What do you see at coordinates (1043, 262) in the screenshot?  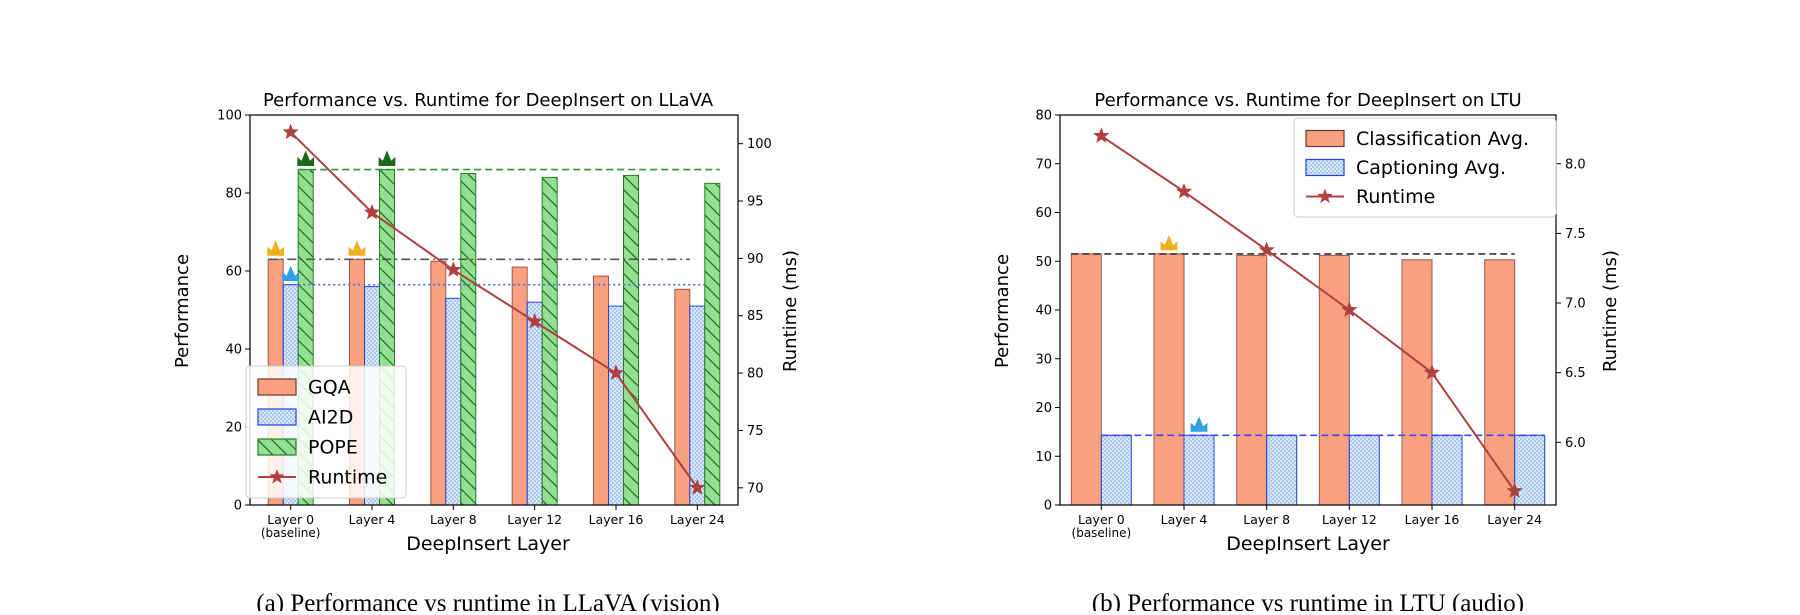 I see `y-tick-label: 50` at bounding box center [1043, 262].